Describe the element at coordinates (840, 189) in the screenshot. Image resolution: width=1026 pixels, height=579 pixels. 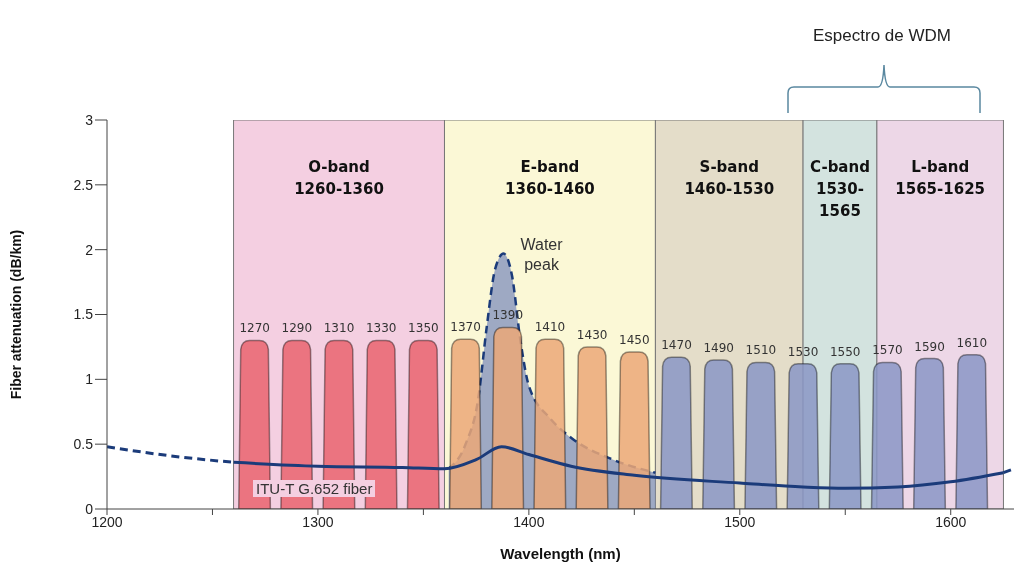
I see `band-label: C-band 1530-1565` at that location.